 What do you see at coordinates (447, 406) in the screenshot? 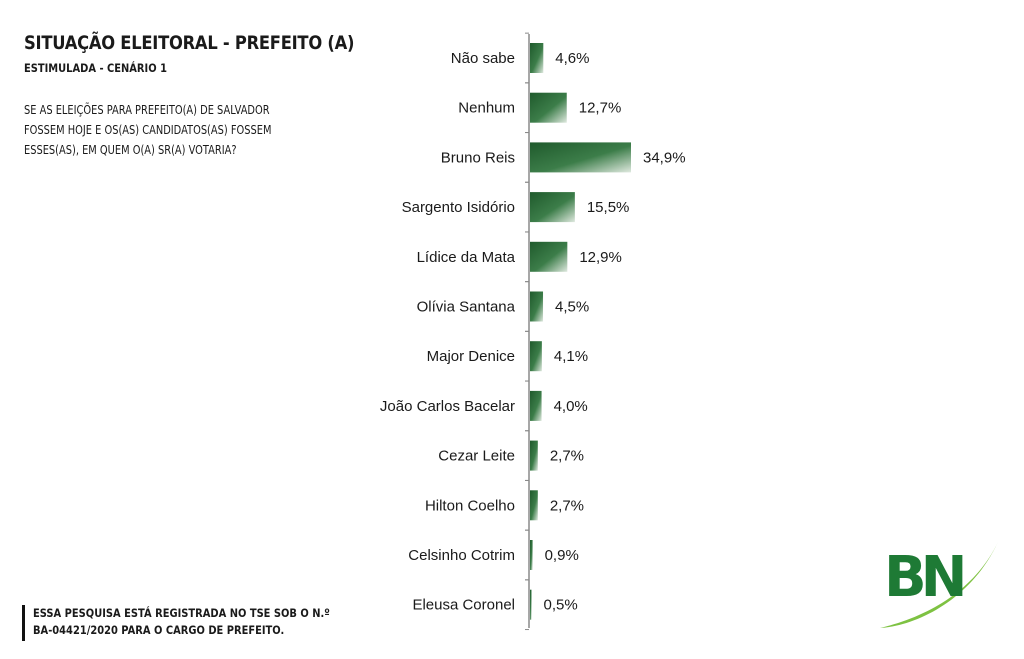
I see `category-label: João Carlos Bacelar` at bounding box center [447, 406].